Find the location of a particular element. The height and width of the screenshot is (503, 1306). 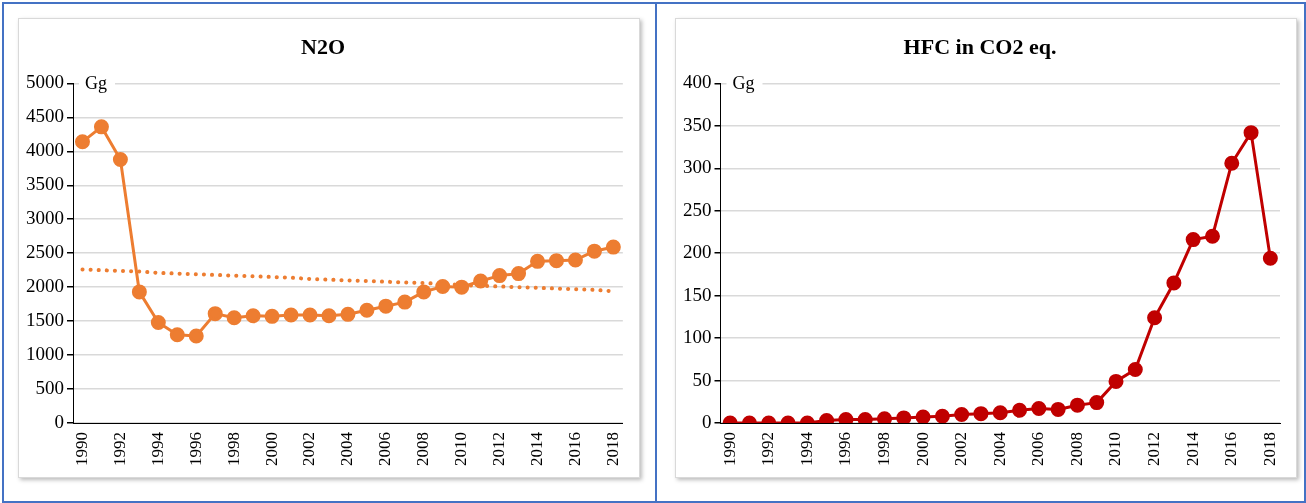

y-tick-label: 500 is located at coordinates (49, 388).